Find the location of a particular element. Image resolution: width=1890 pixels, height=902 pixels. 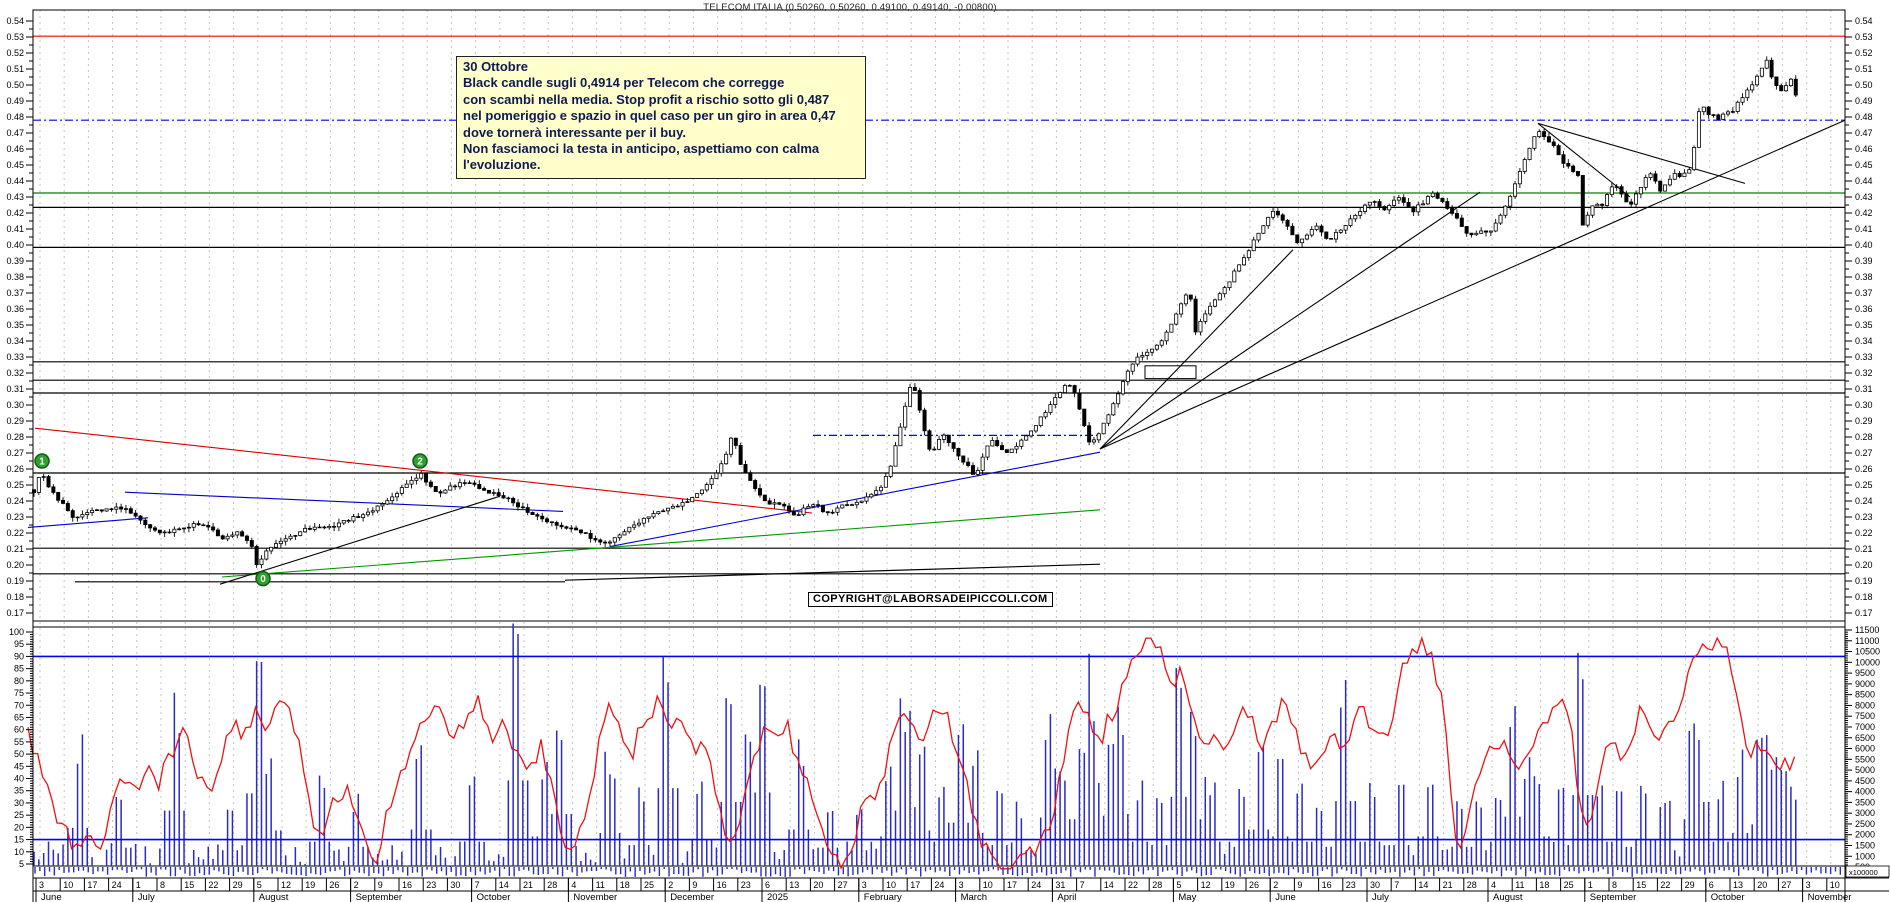

svg-text: 0.28 is located at coordinates (1864, 437).